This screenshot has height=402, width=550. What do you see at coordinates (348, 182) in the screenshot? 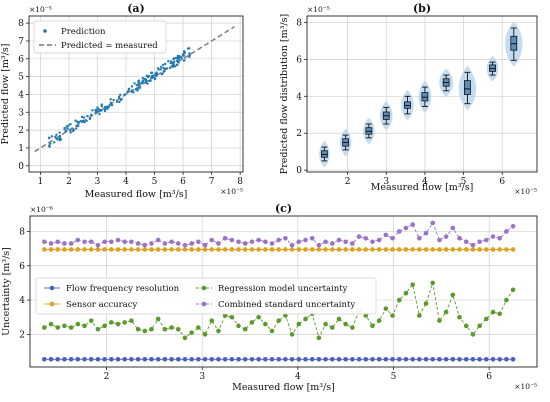
I see `x-tick-label: 2` at bounding box center [348, 182].